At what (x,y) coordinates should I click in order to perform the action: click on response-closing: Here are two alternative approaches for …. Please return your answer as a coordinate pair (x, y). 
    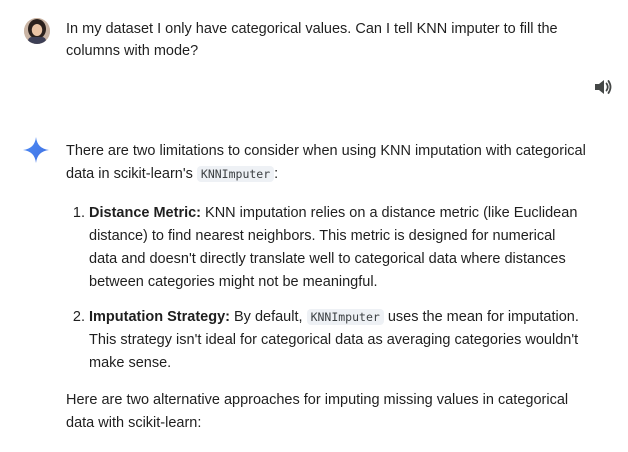
    Looking at the image, I should click on (317, 411).